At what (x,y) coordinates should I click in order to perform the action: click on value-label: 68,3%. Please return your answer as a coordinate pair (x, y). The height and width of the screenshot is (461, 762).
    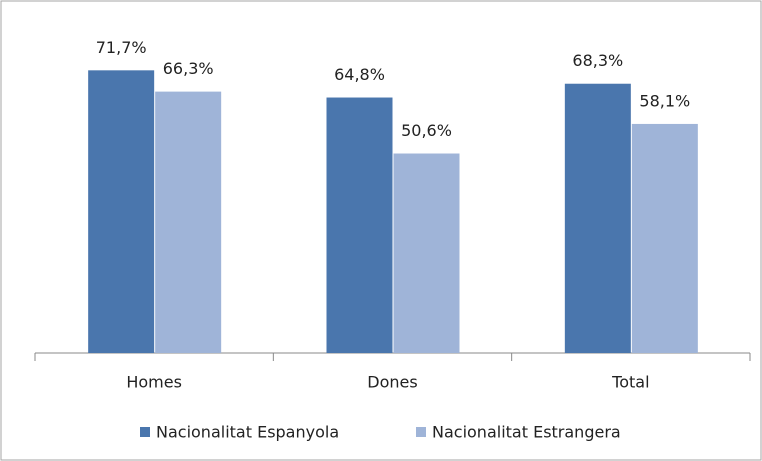
    Looking at the image, I should click on (597, 60).